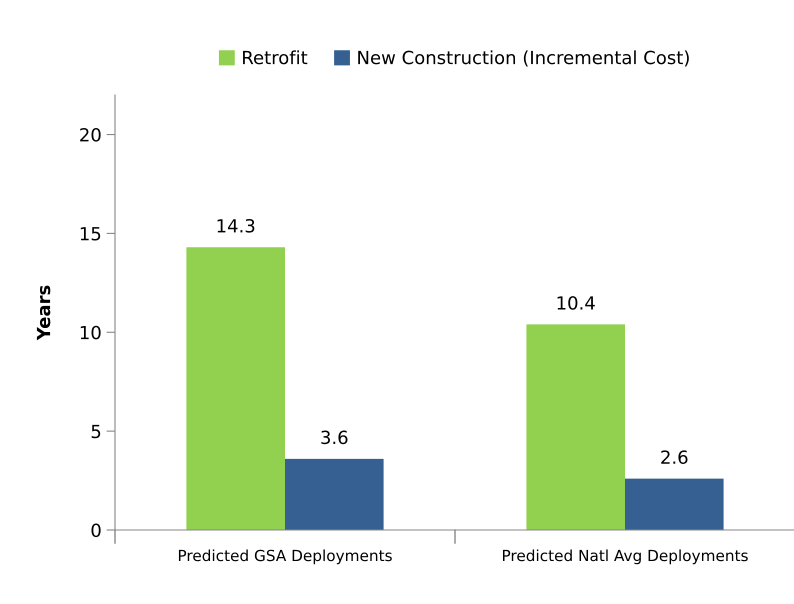  Describe the element at coordinates (90, 135) in the screenshot. I see `y-tick-label: 20` at that location.